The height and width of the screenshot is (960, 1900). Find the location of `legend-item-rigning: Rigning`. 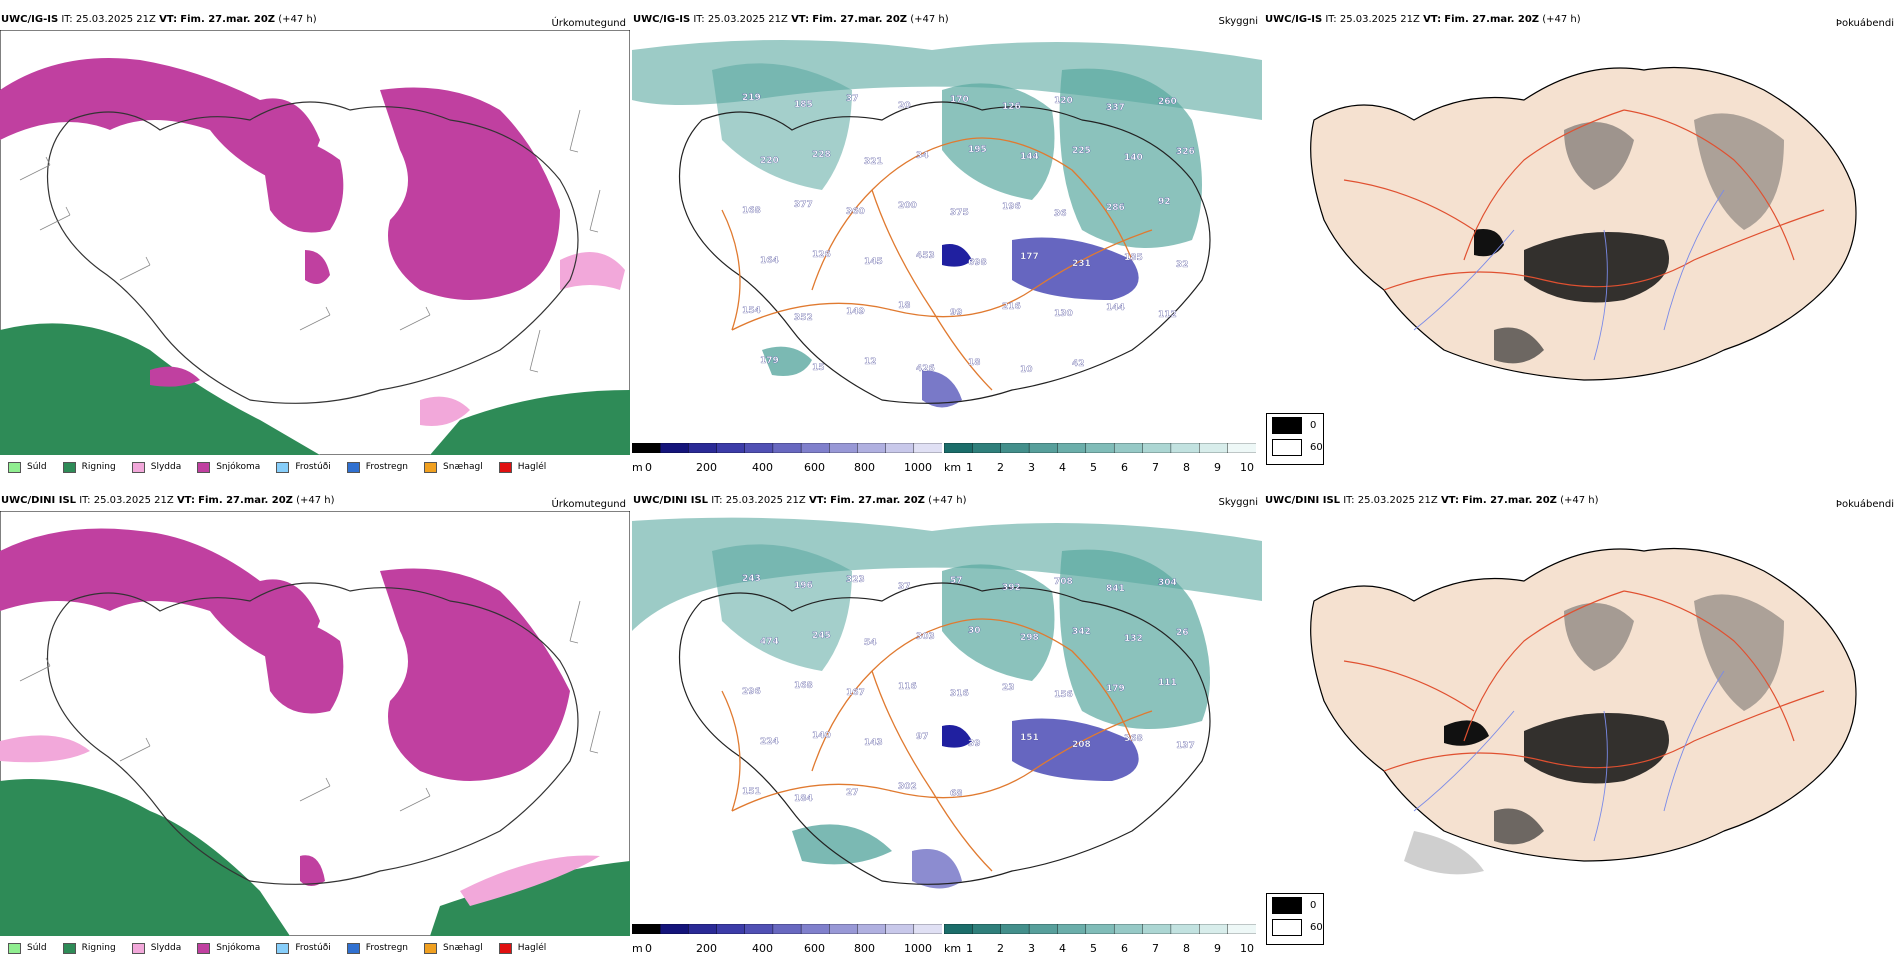

legend-item-rigning: Rigning is located at coordinates (89, 467).